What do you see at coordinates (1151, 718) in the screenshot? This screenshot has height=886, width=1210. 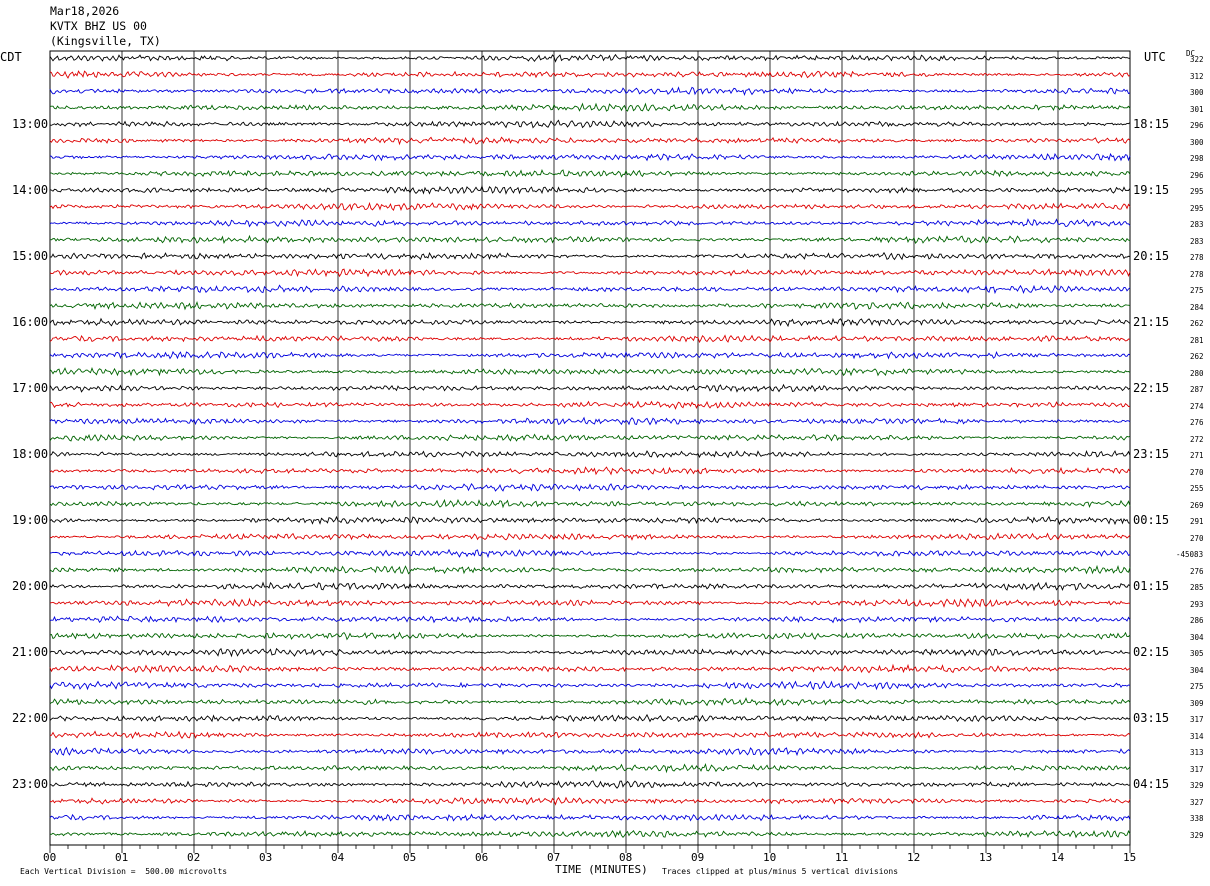 I see `right-hour-label: 03:15` at bounding box center [1151, 718].